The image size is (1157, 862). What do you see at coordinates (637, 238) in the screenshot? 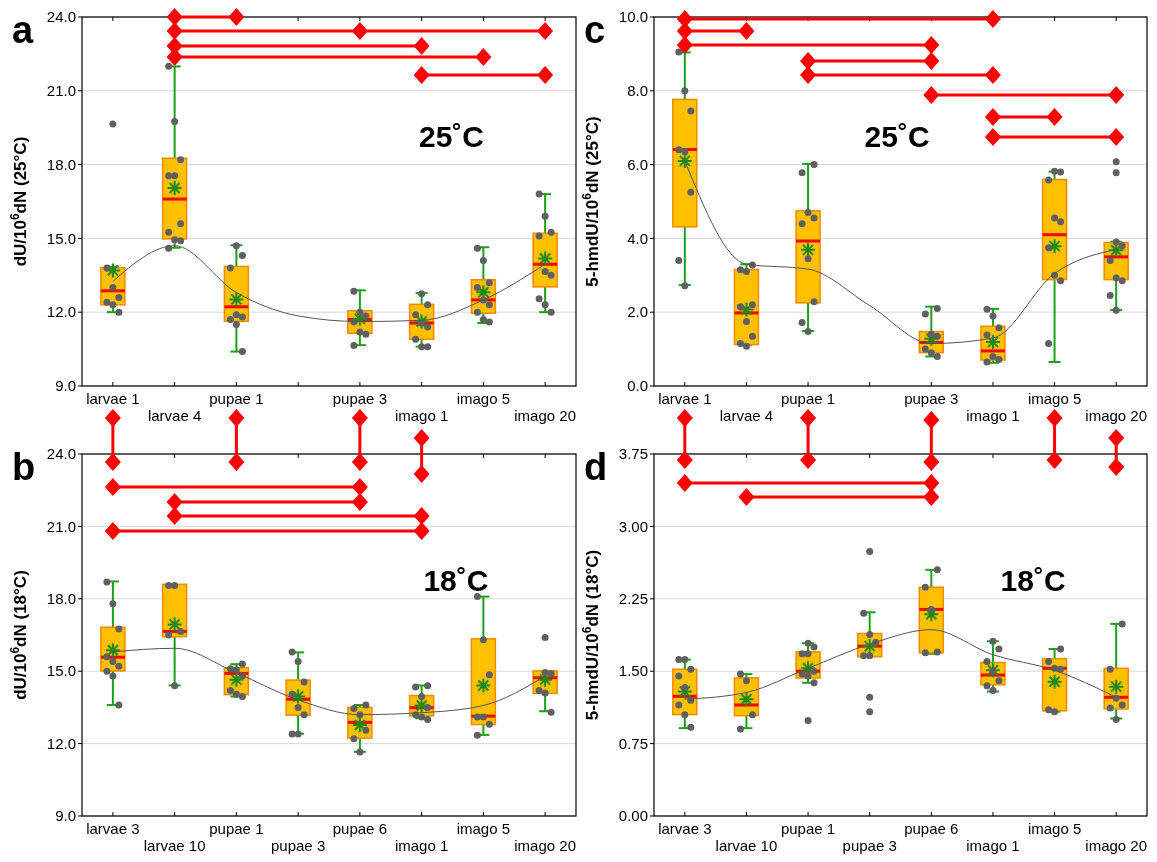
I see `y-tick-label: 4.0` at bounding box center [637, 238].